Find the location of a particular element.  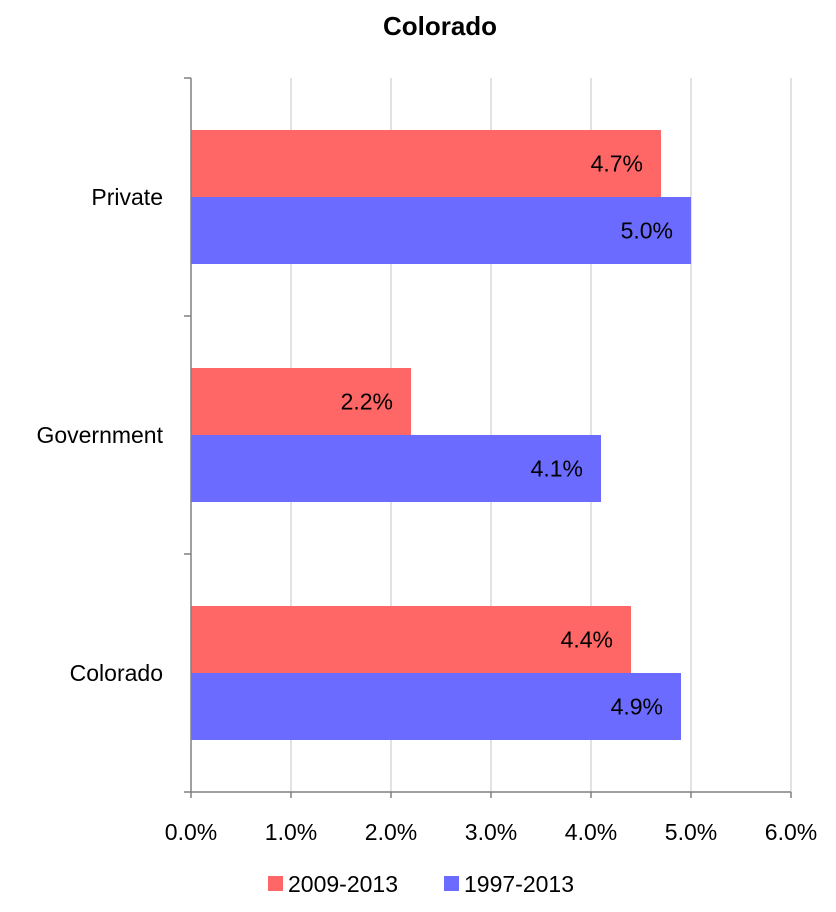

data-label: 4.9% is located at coordinates (637, 707).